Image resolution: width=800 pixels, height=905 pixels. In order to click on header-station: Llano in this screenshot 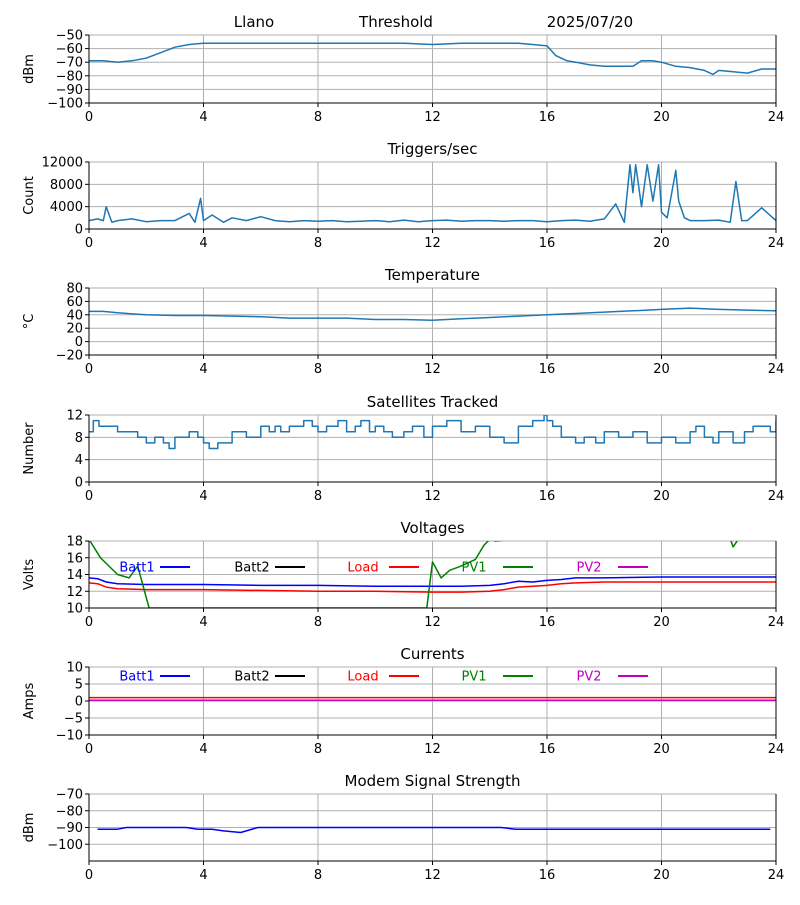, I will do `click(254, 22)`.